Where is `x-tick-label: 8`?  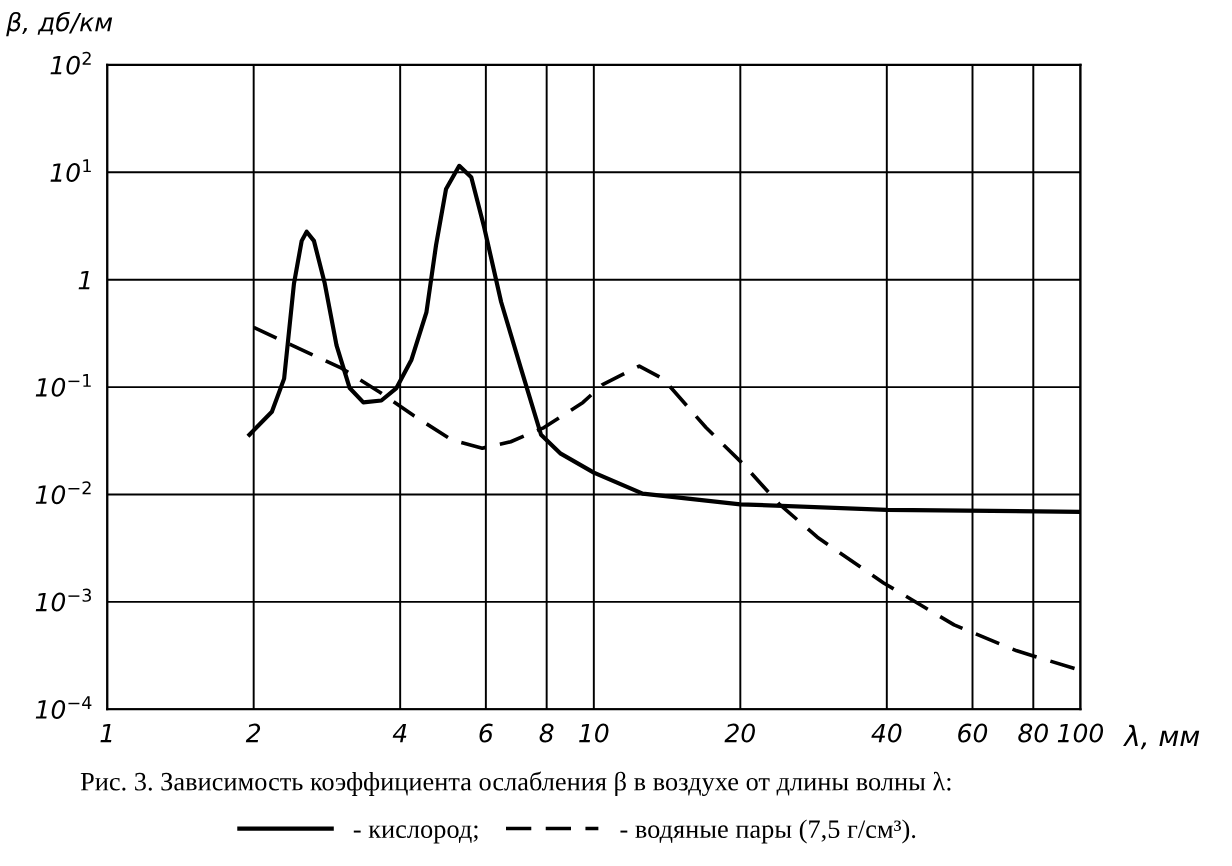
x-tick-label: 8 is located at coordinates (546, 733).